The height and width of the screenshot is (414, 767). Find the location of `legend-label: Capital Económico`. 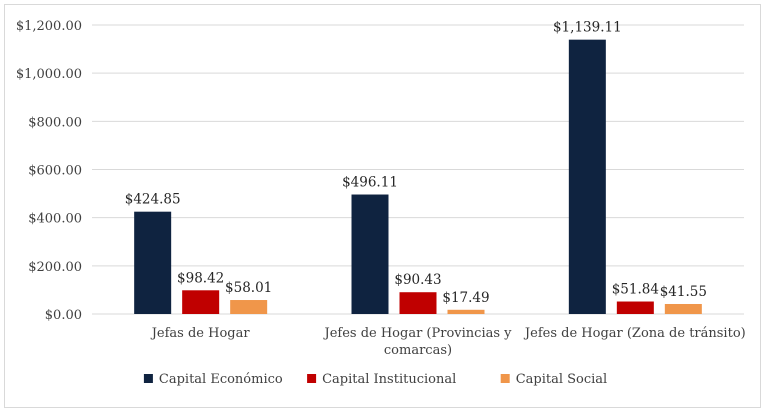

legend-label: Capital Económico is located at coordinates (221, 379).